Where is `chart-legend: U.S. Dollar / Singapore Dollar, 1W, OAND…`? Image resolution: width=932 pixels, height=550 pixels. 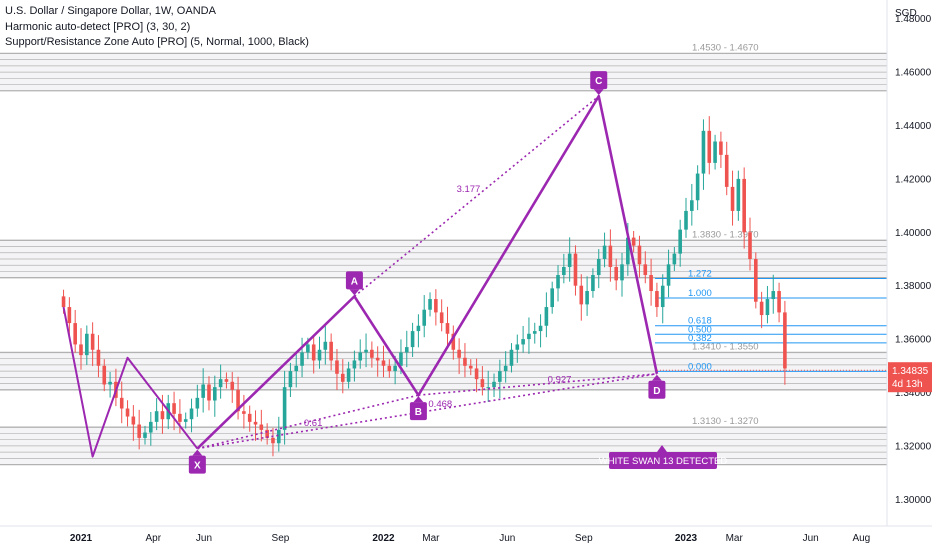 chart-legend: U.S. Dollar / Singapore Dollar, 1W, OAND… is located at coordinates (157, 27).